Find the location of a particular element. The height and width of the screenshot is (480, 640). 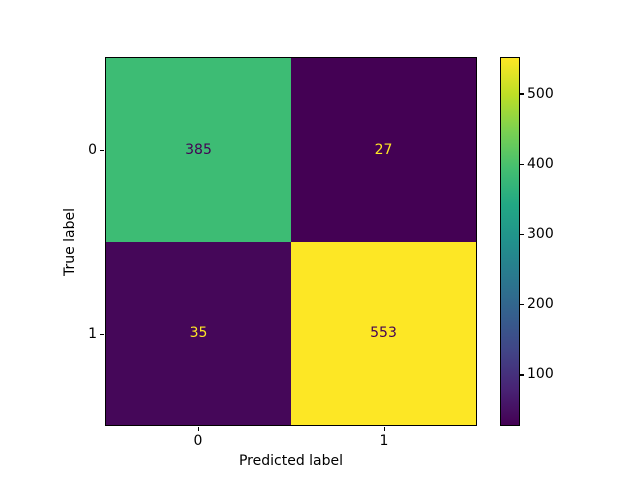

colorbar-tick-label: 400 is located at coordinates (540, 163).